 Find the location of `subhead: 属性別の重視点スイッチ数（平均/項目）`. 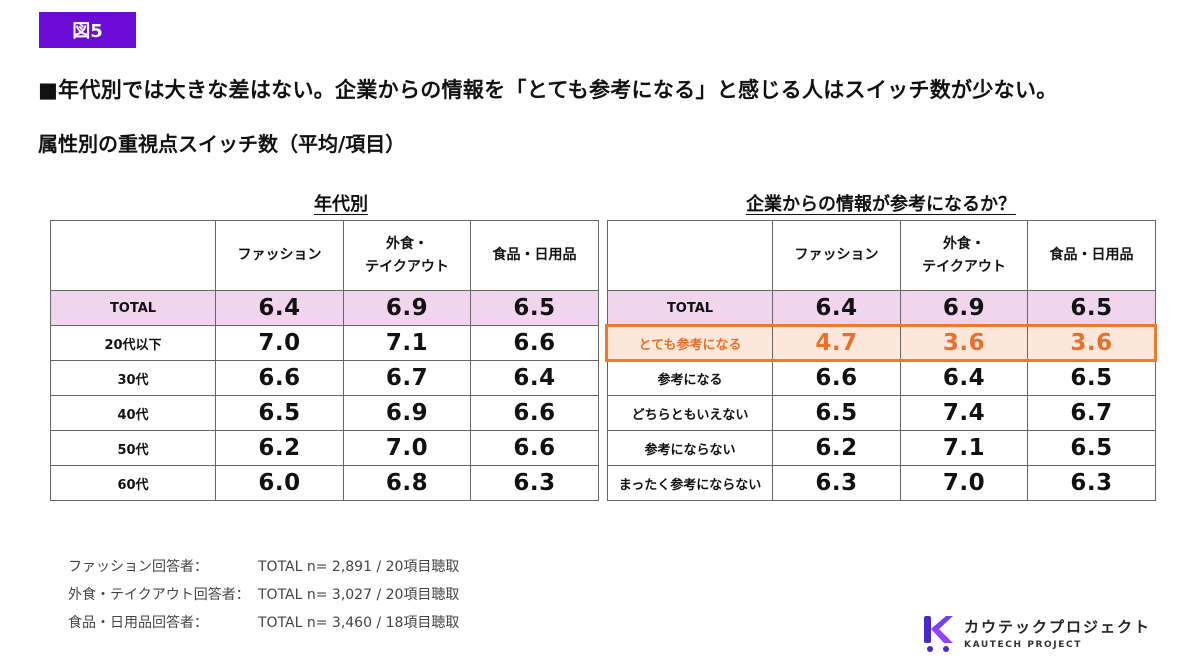

subhead: 属性別の重視点スイッチ数（平均/項目） is located at coordinates (222, 144).